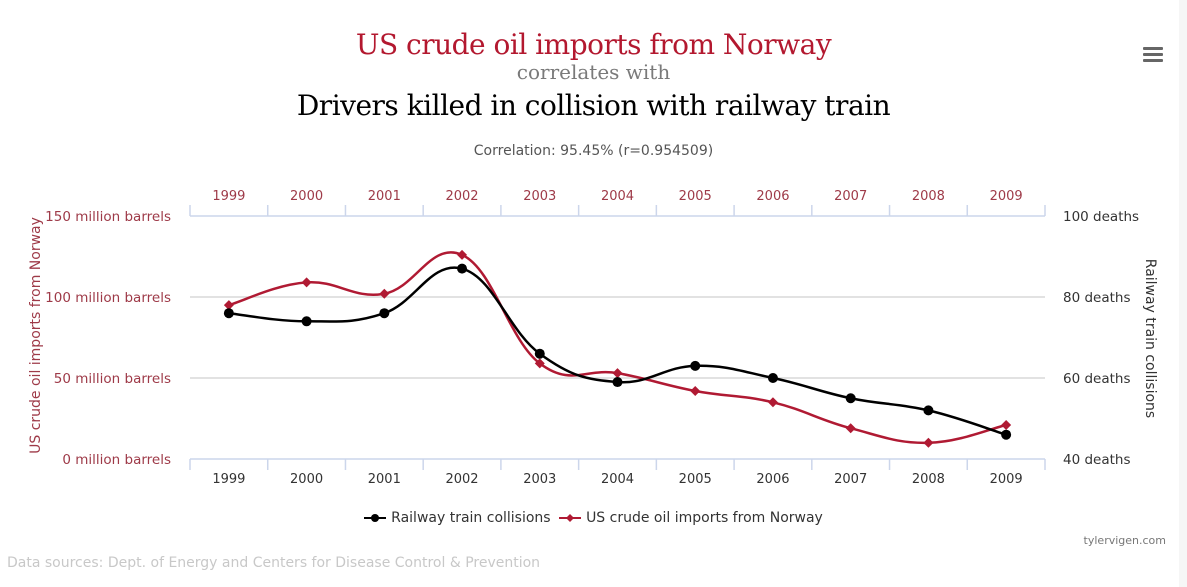 Image resolution: width=1187 pixels, height=587 pixels. I want to click on credit-link: tylervigen.com, so click(1124, 540).